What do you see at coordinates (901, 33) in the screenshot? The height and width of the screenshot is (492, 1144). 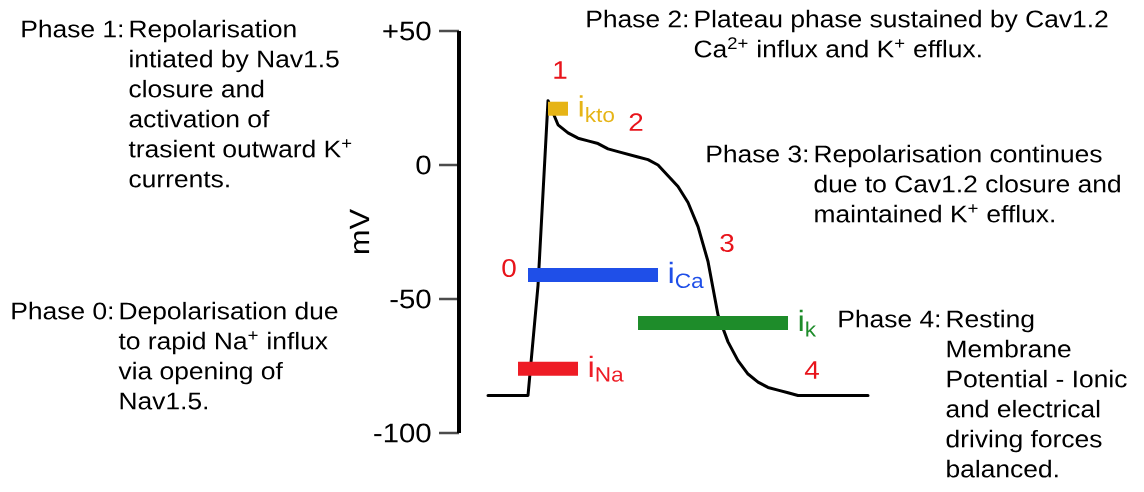 I see `annotation: Plateau phase sustained by Cav1.2 Ca$^{2+}$ influx and K$^{+}$ efflux.` at bounding box center [901, 33].